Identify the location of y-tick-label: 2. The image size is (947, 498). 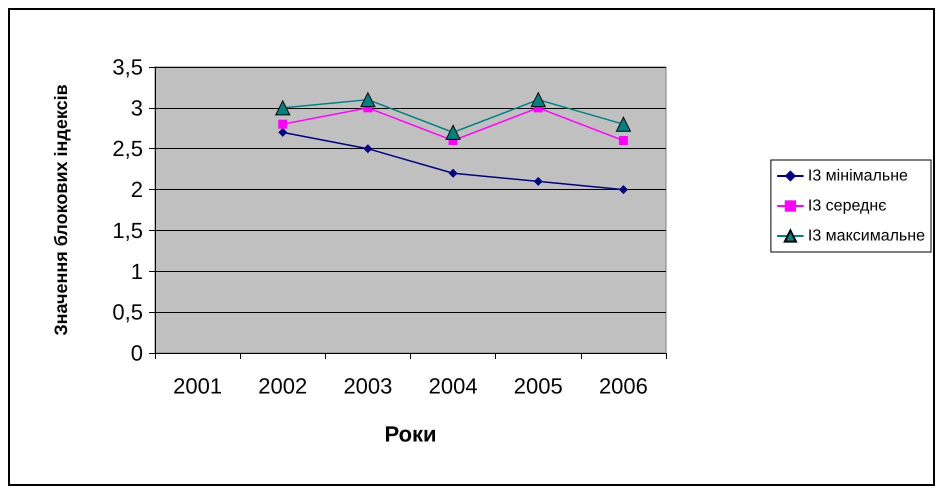
(136, 189).